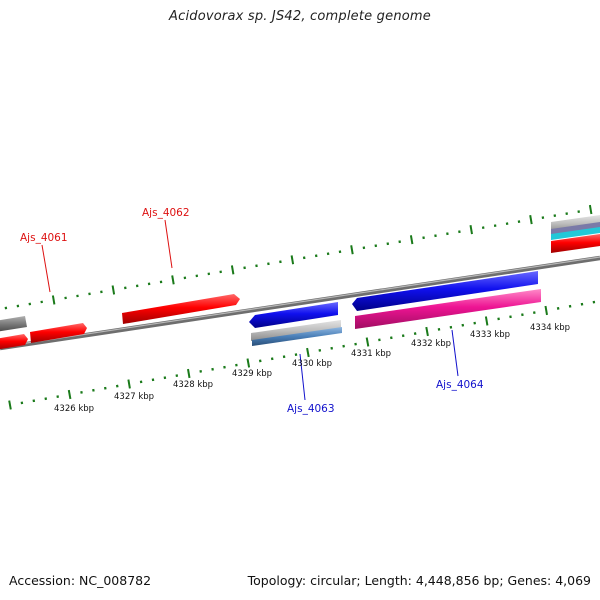 This screenshot has width=600, height=600. What do you see at coordinates (166, 213) in the screenshot?
I see `gene-label-ajs-4062: Ajs_4062` at bounding box center [166, 213].